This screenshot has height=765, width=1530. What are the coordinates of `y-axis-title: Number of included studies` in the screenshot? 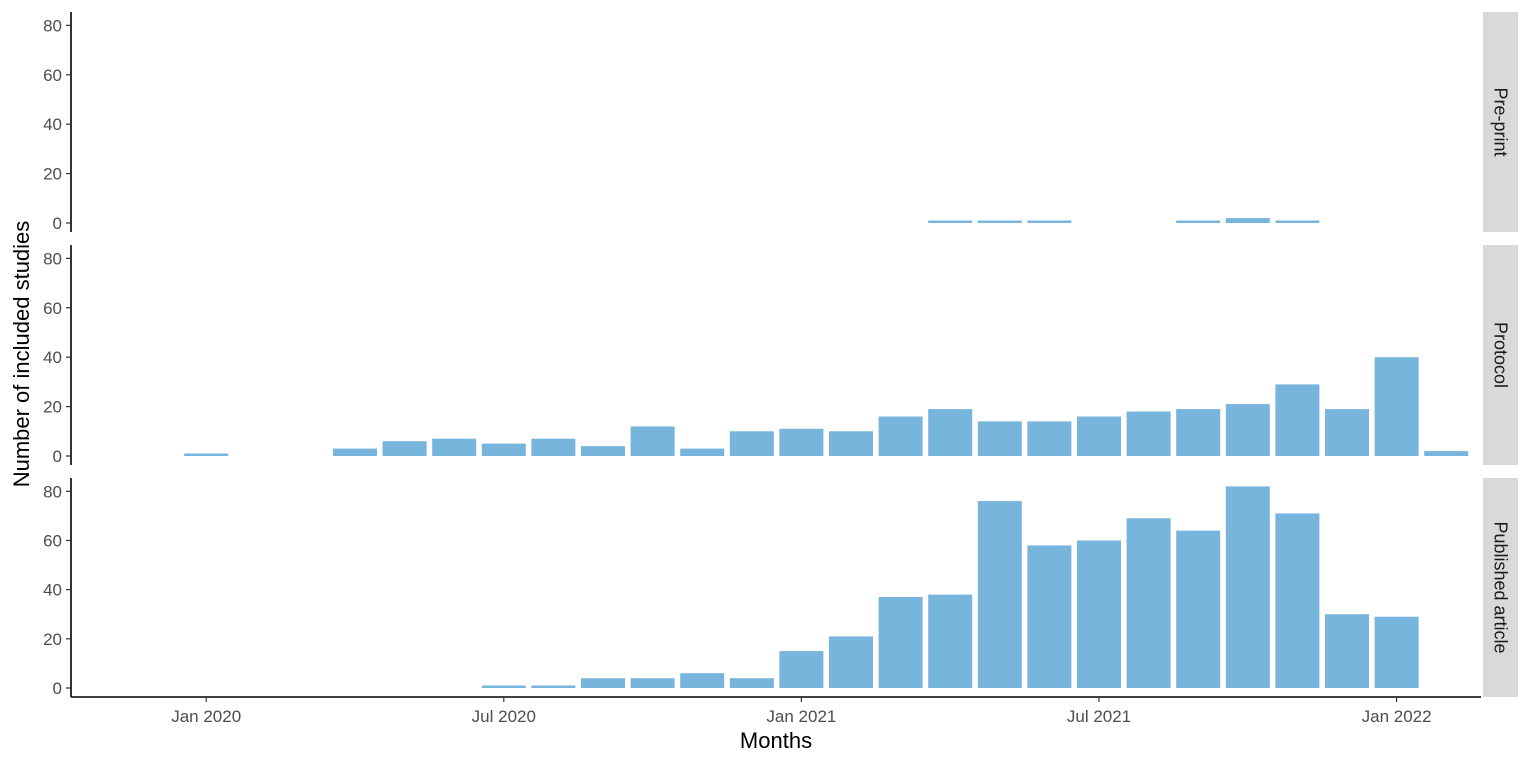 It's located at (21, 354).